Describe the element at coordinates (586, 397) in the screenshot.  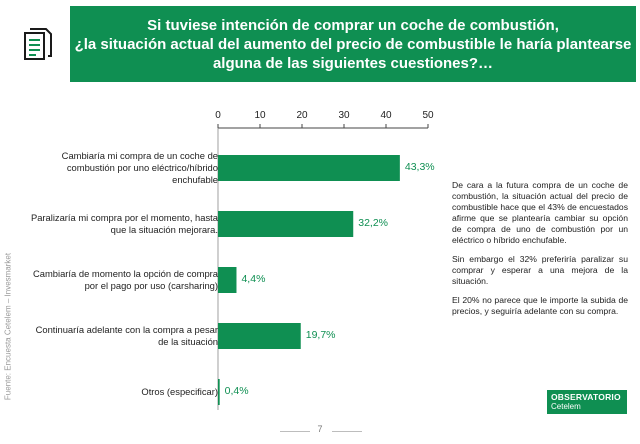
I see `logo-title: OBSERVATORIO` at that location.